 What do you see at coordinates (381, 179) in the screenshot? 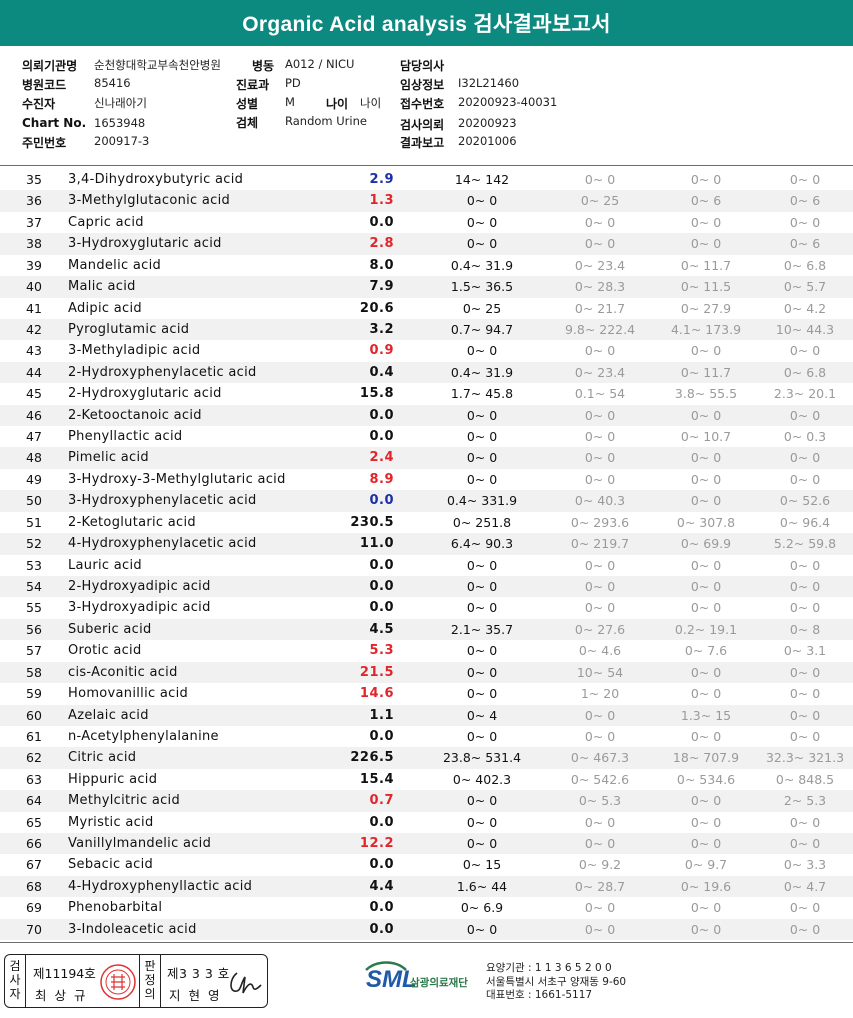
I see `result-value: 2.9` at bounding box center [381, 179].